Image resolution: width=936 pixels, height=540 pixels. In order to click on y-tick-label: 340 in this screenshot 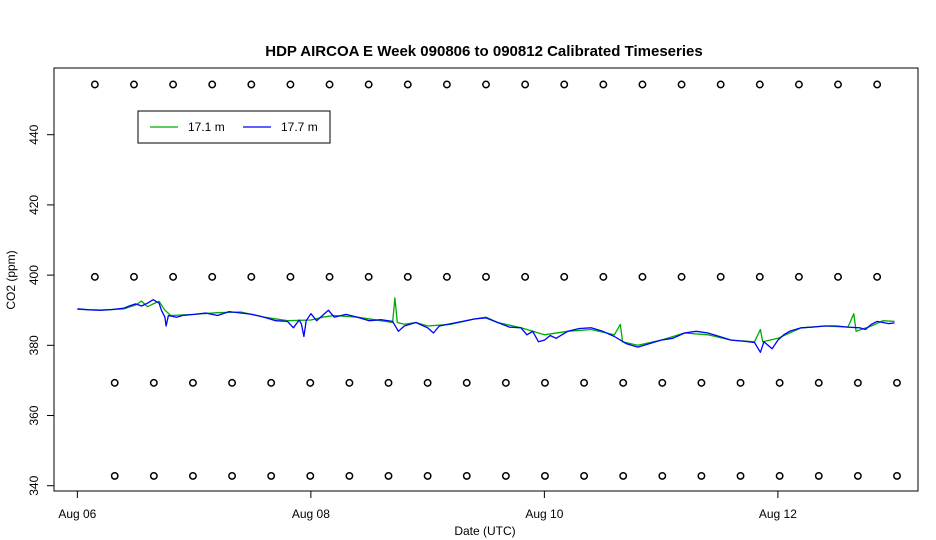, I will do `click(34, 485)`.